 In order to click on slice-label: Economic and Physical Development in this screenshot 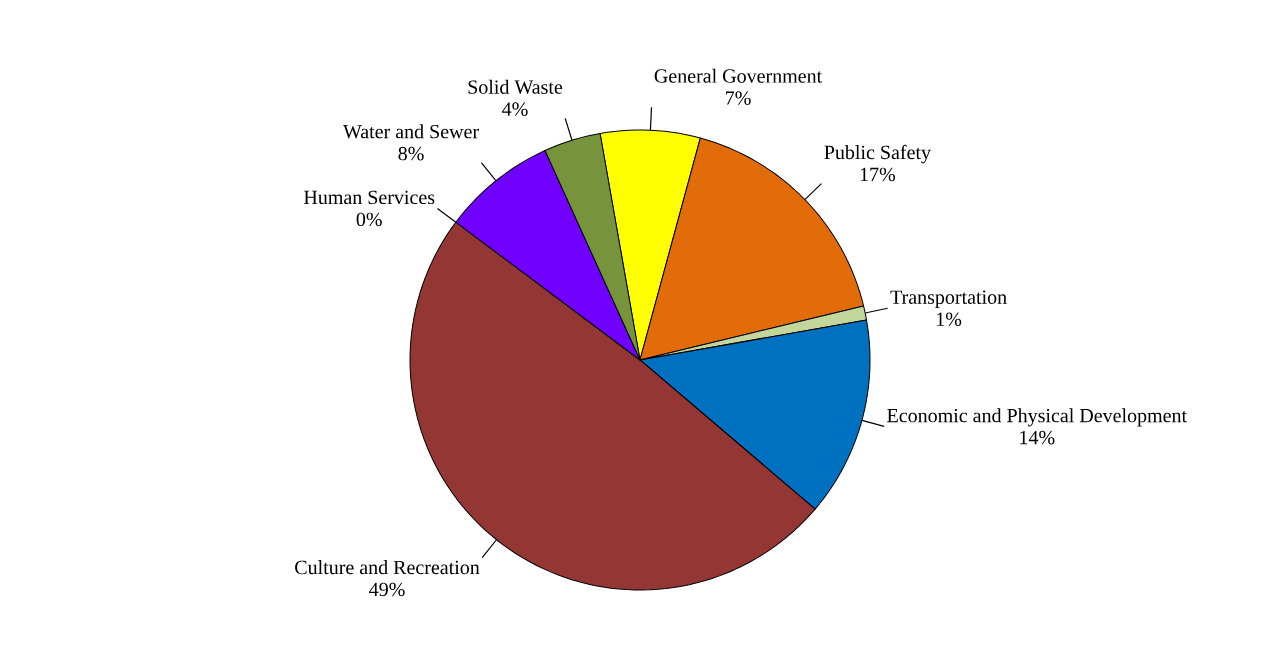, I will do `click(1037, 417)`.